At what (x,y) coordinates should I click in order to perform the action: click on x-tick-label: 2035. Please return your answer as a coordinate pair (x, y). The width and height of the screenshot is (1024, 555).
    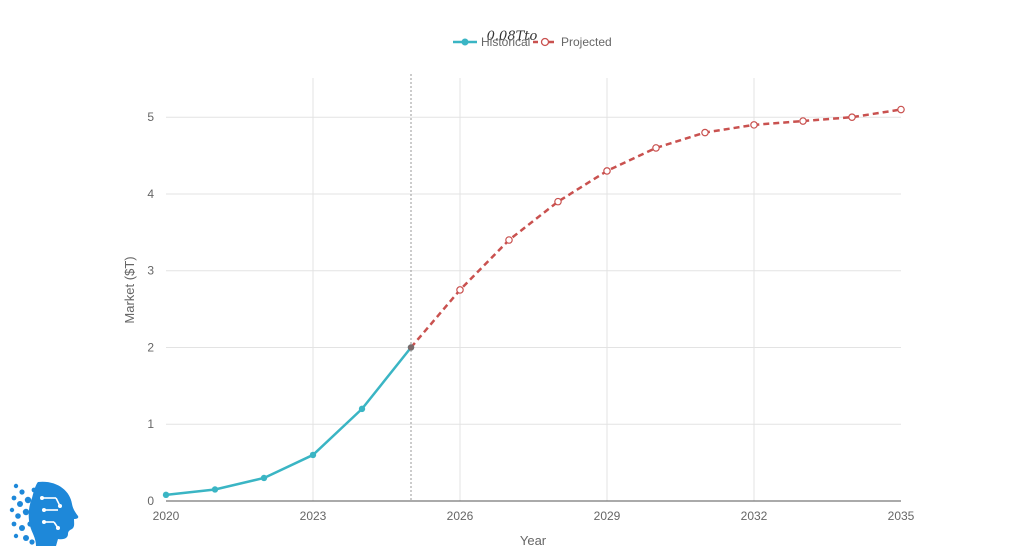
    Looking at the image, I should click on (901, 516).